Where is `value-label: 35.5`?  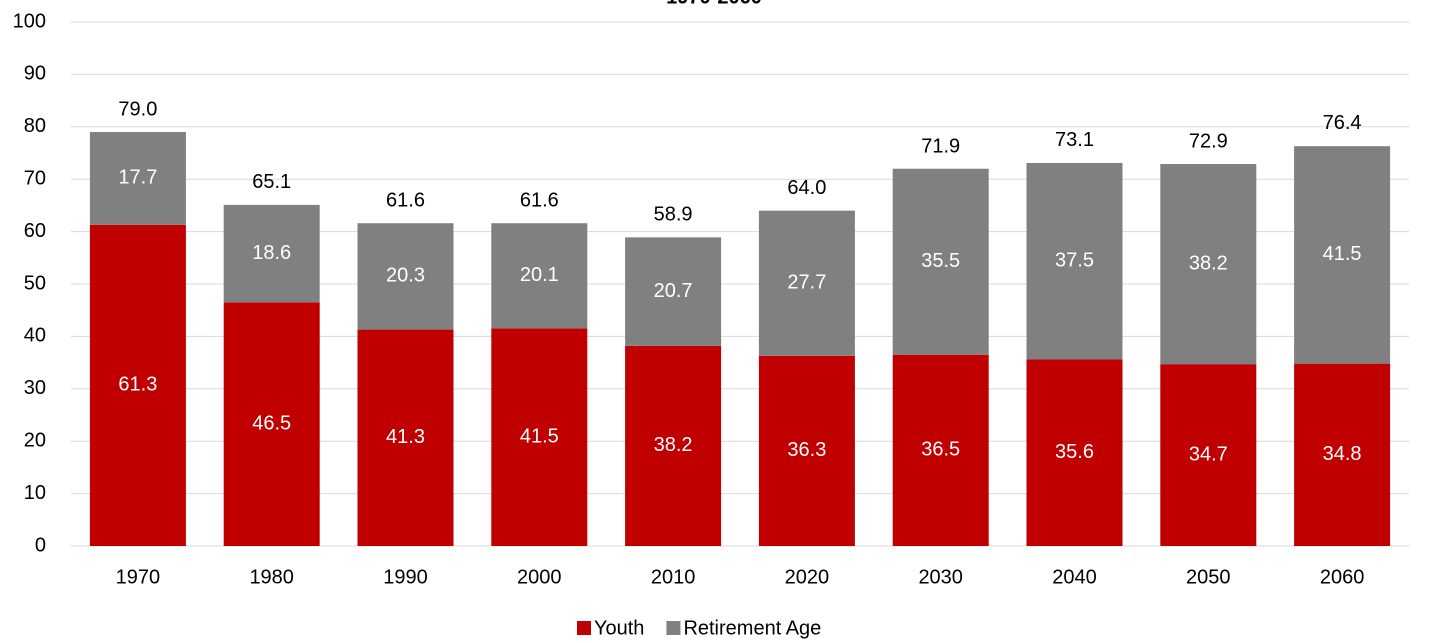
value-label: 35.5 is located at coordinates (940, 261).